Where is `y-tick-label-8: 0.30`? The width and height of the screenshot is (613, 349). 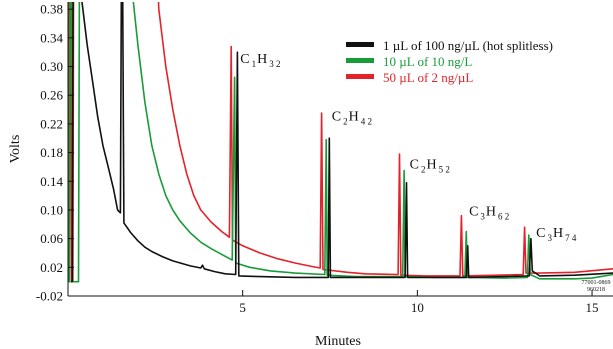 y-tick-label-8: 0.30 is located at coordinates (51, 66).